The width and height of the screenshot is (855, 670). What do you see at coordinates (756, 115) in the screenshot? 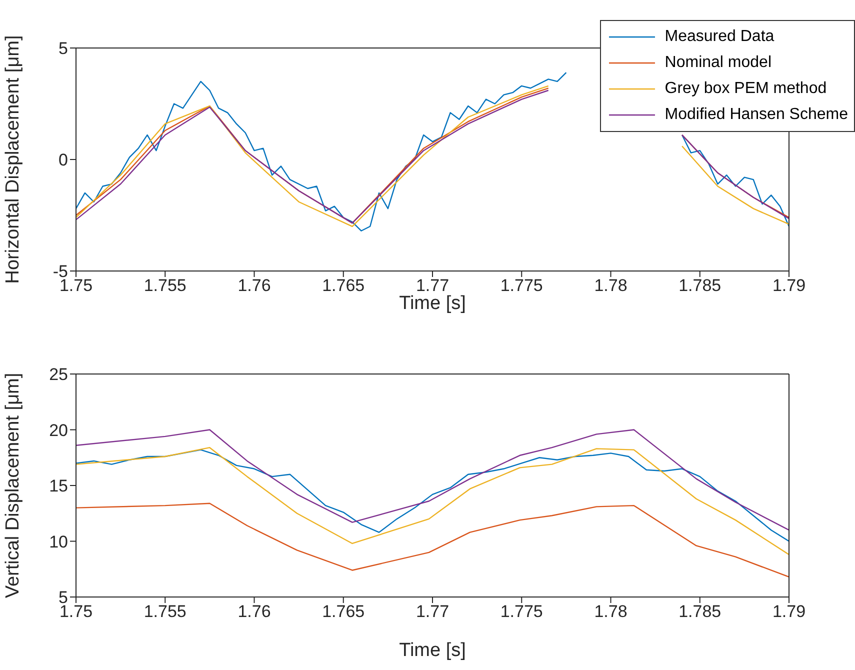
I see `legend-label: Modified Hansen Scheme` at bounding box center [756, 115].